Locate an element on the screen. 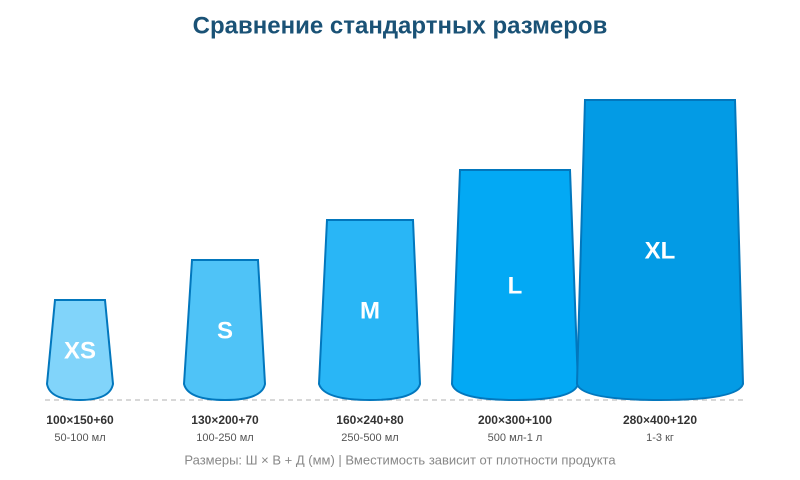 The image size is (800, 480). size-label: XL is located at coordinates (660, 250).